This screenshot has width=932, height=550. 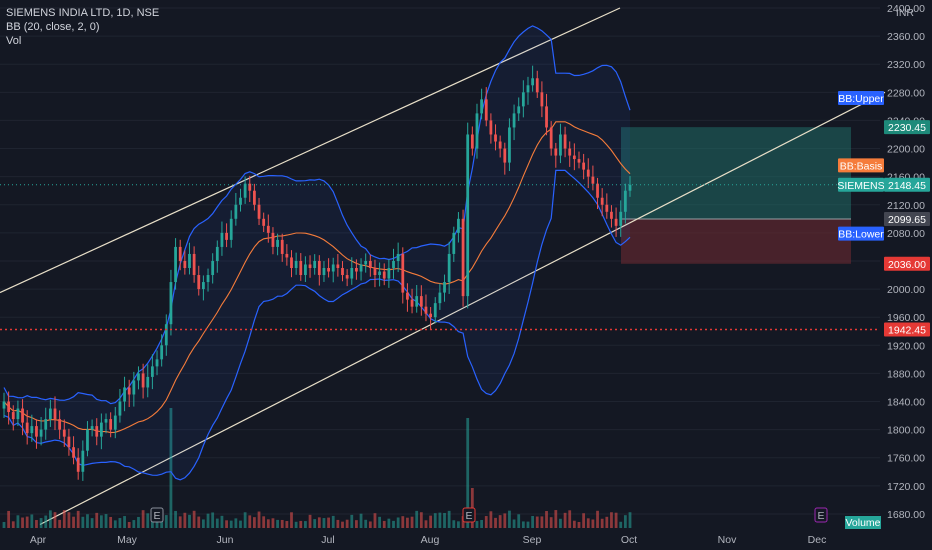 What do you see at coordinates (906, 374) in the screenshot?
I see `y-tick-label: 1880.00` at bounding box center [906, 374].